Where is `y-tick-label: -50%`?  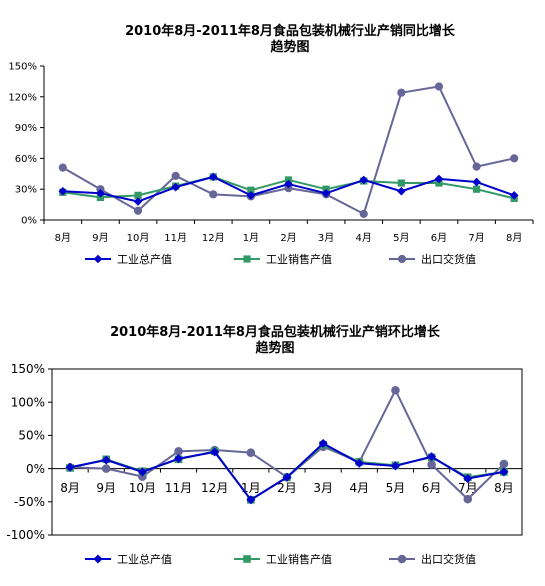 y-tick-label: -50% is located at coordinates (29, 502).